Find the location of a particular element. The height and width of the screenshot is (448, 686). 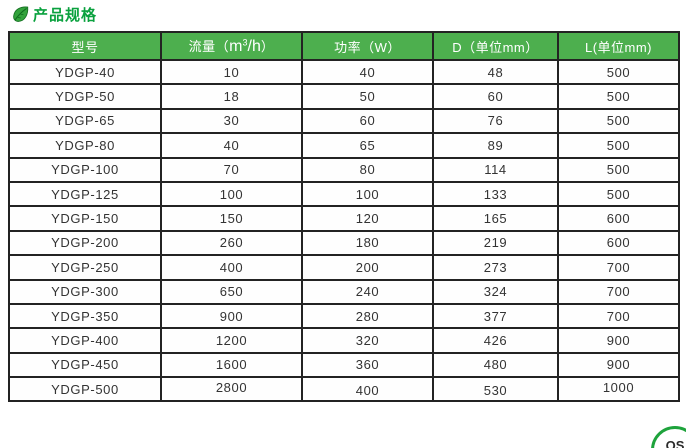

cell-power: 100 is located at coordinates (367, 194).